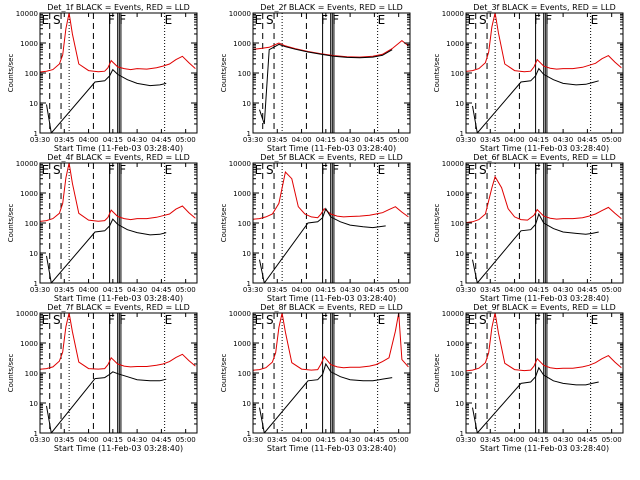  What do you see at coordinates (118, 157) in the screenshot?
I see `panel-title: Det_4f BLACK = Events, RED = LLD` at bounding box center [118, 157].